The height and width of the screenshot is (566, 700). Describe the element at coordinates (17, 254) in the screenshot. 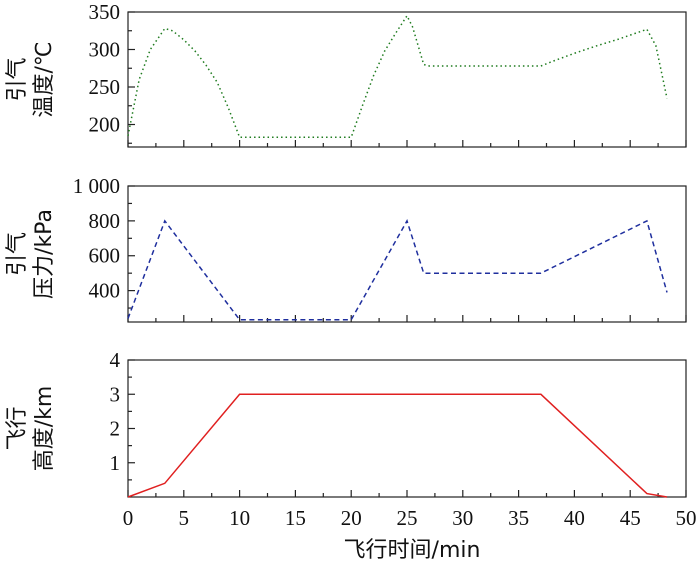

I see `y-axis-label-line-pressure: 引气` at that location.